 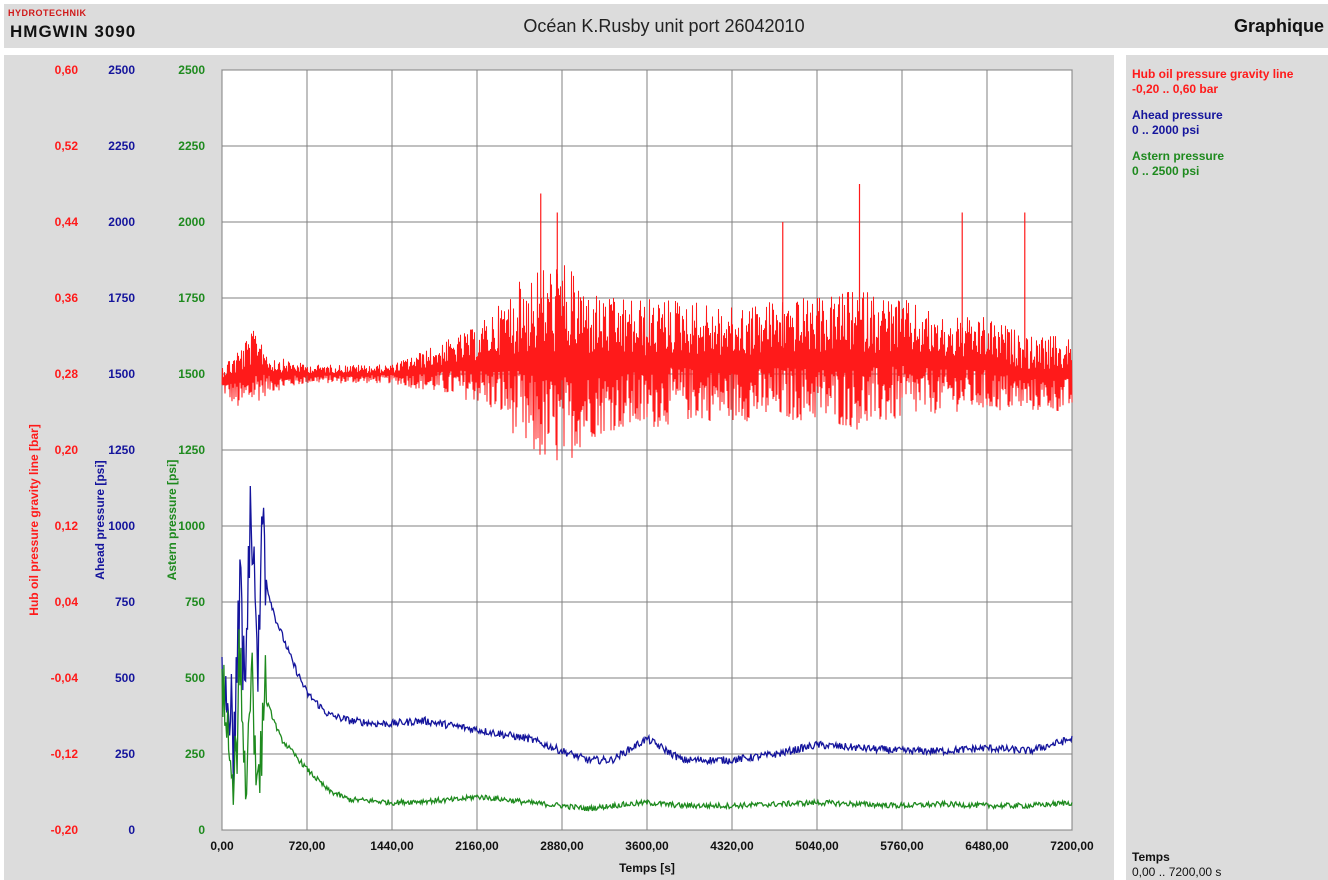 I want to click on x-tick-label: 1440,00, so click(x=392, y=846).